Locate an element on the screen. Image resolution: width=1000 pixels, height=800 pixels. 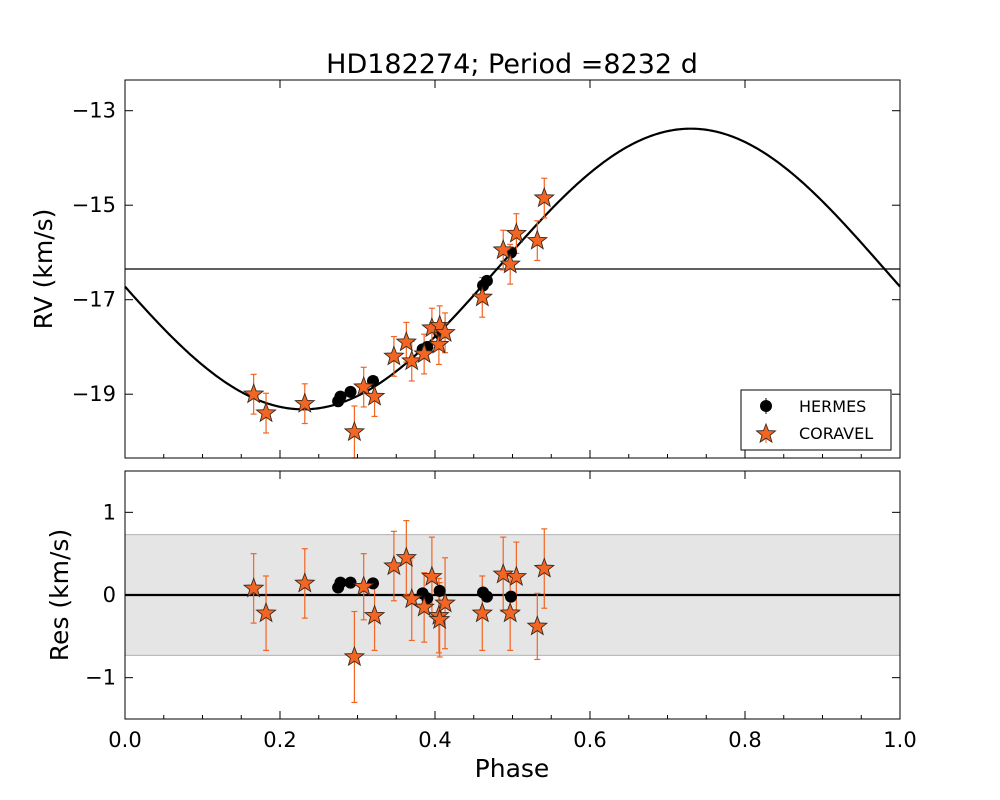
x-tick-label: 1.0 is located at coordinates (899, 740).